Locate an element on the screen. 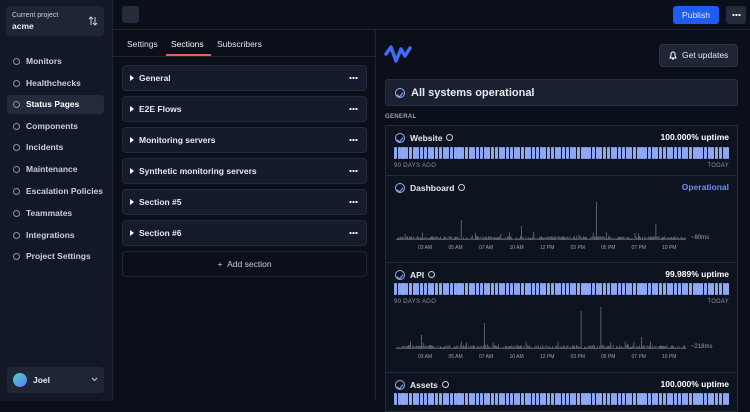 This screenshot has width=750, height=412. more-button is located at coordinates (736, 15).